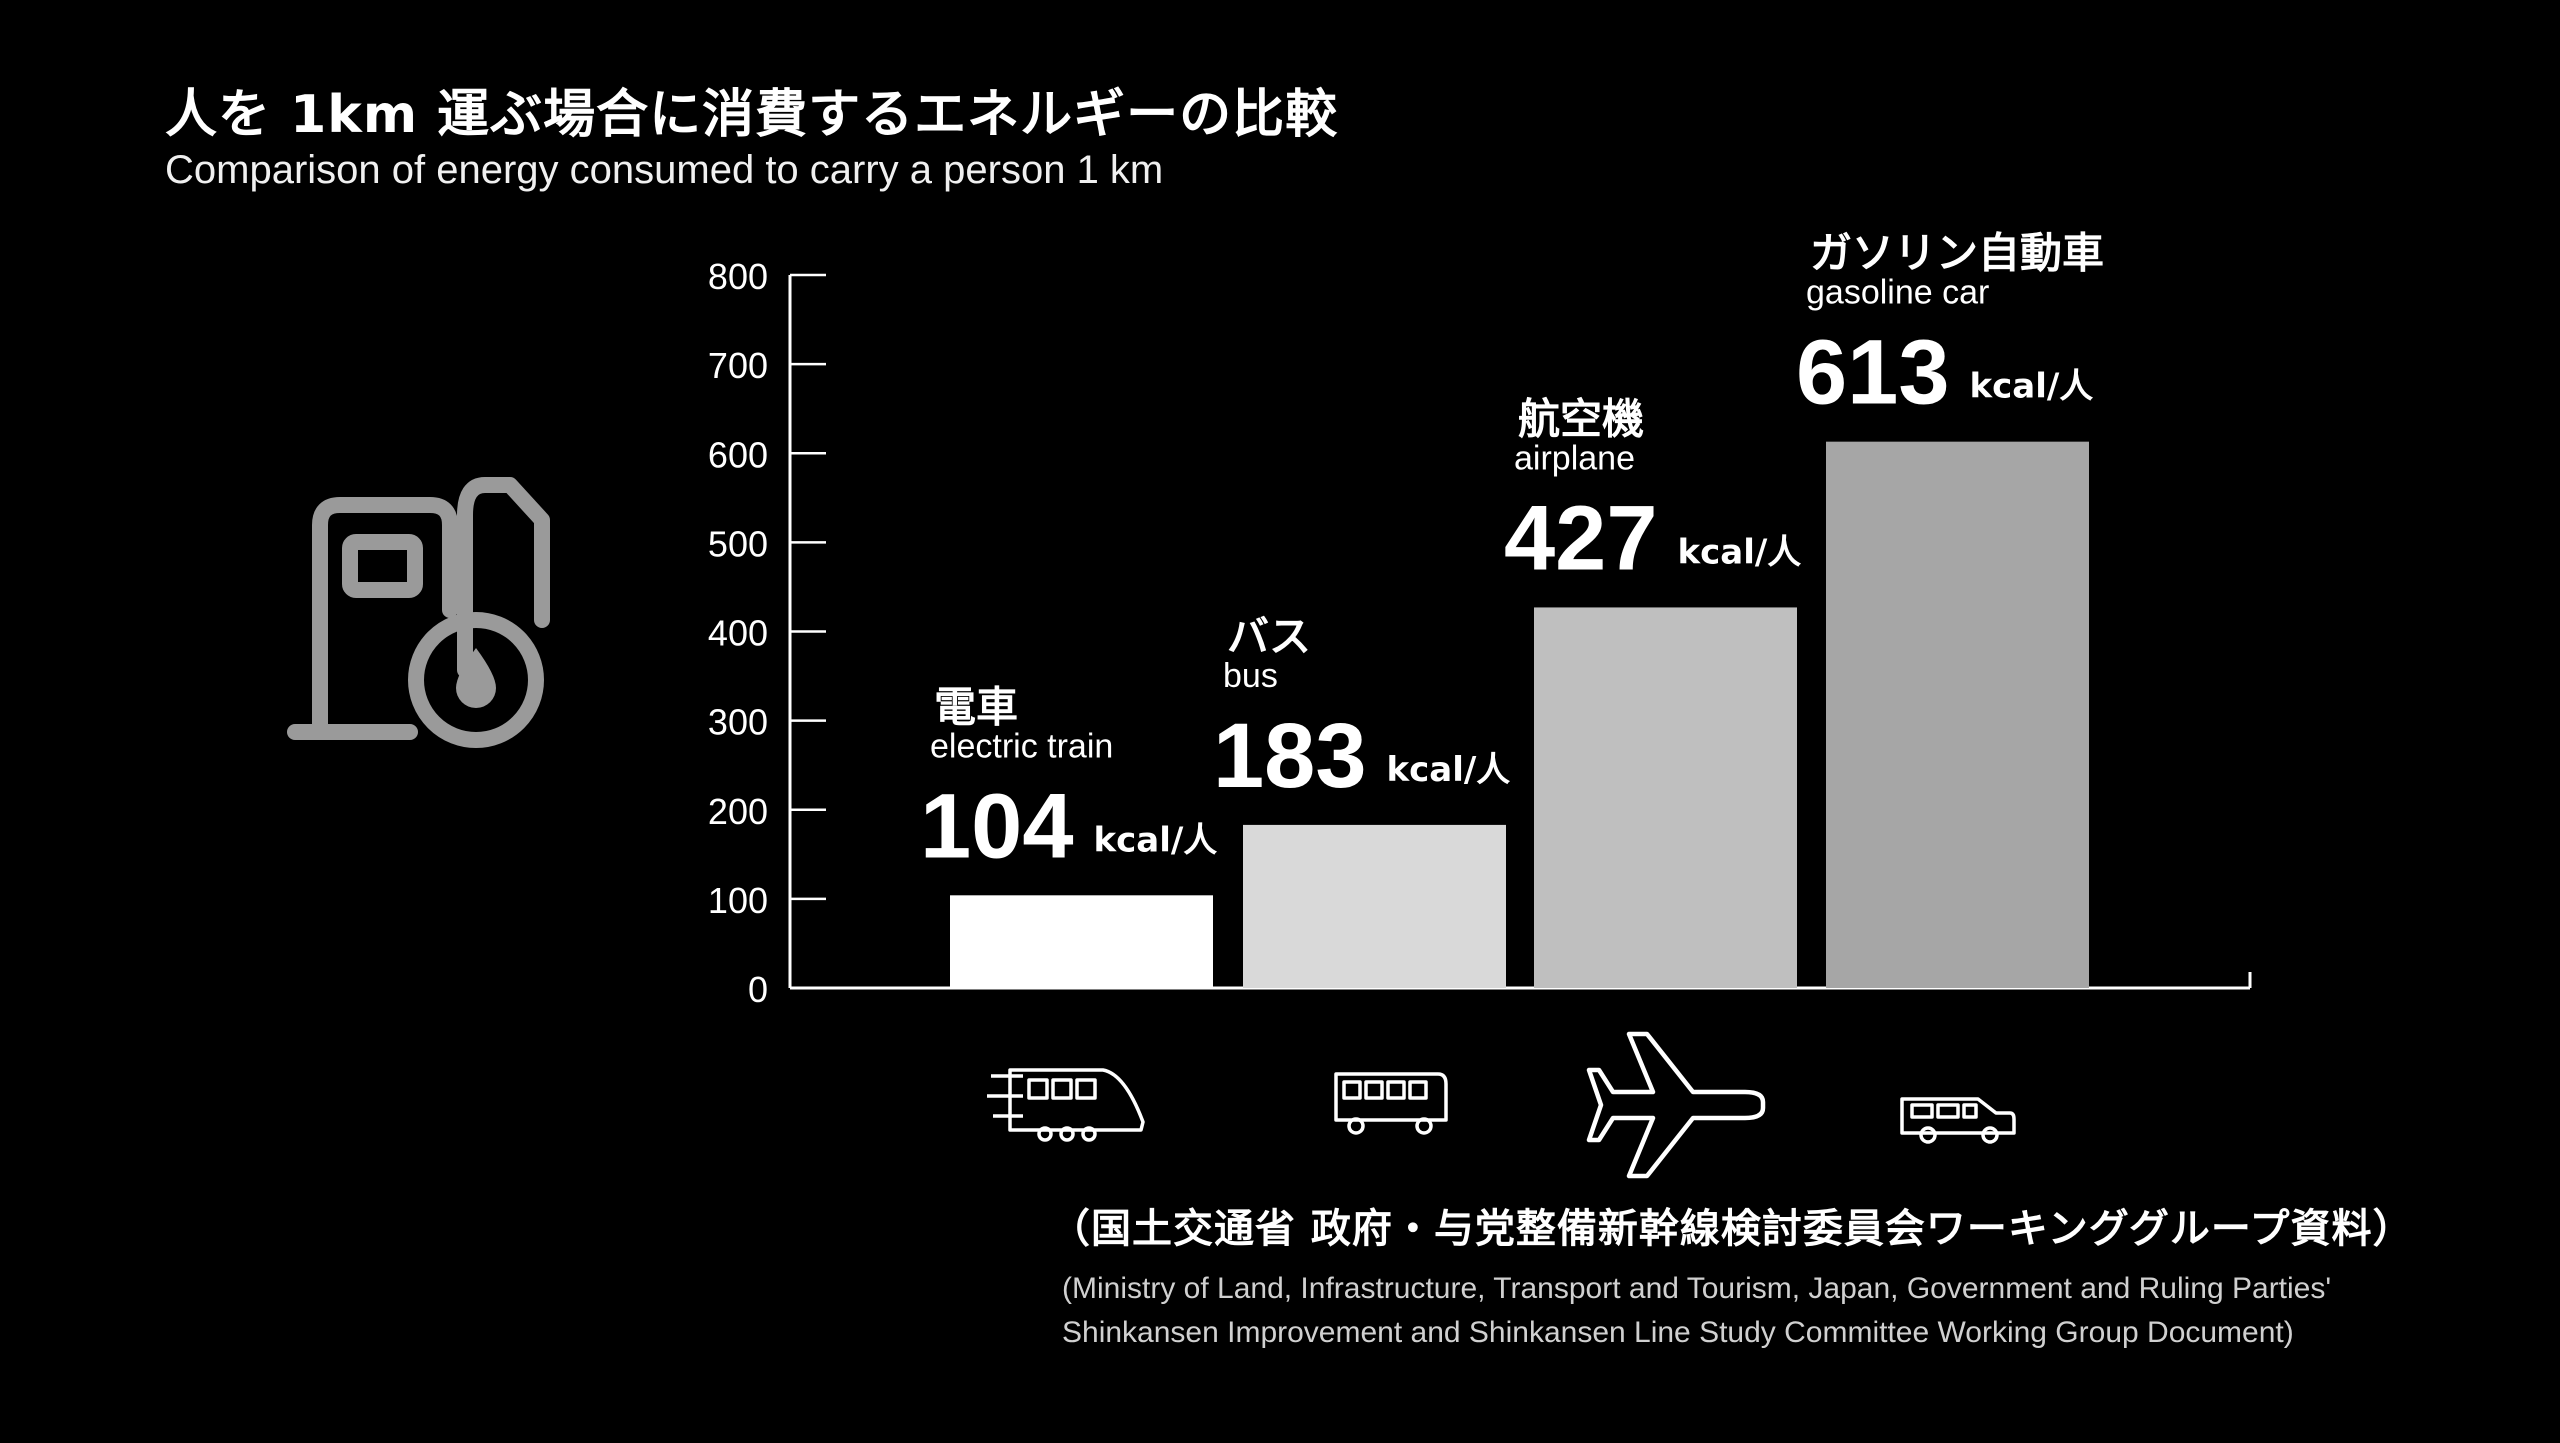 This screenshot has width=2560, height=1443. What do you see at coordinates (1290, 756) in the screenshot?
I see `data-label: 183` at bounding box center [1290, 756].